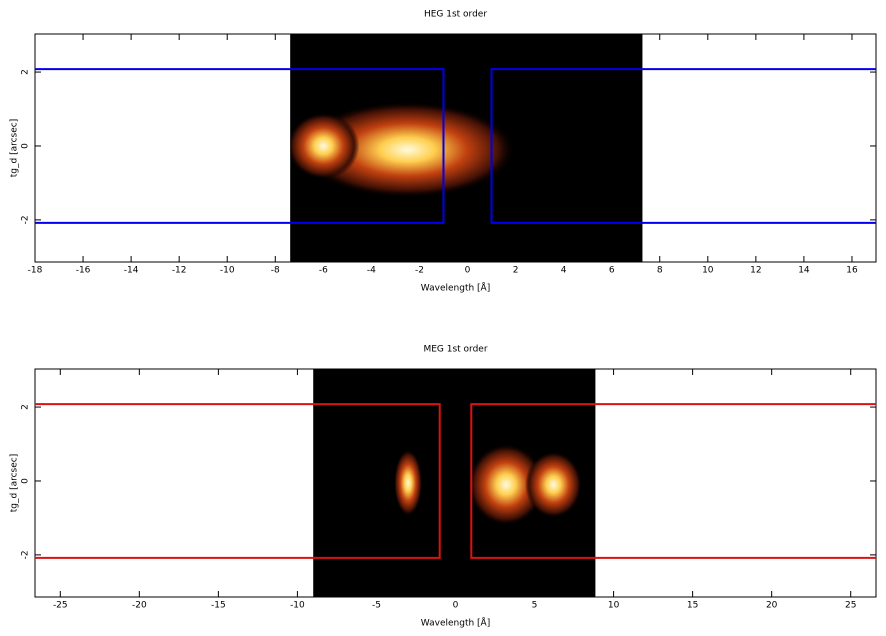 The width and height of the screenshot is (886, 636). What do you see at coordinates (419, 271) in the screenshot?
I see `x-tick-label: -2` at bounding box center [419, 271].